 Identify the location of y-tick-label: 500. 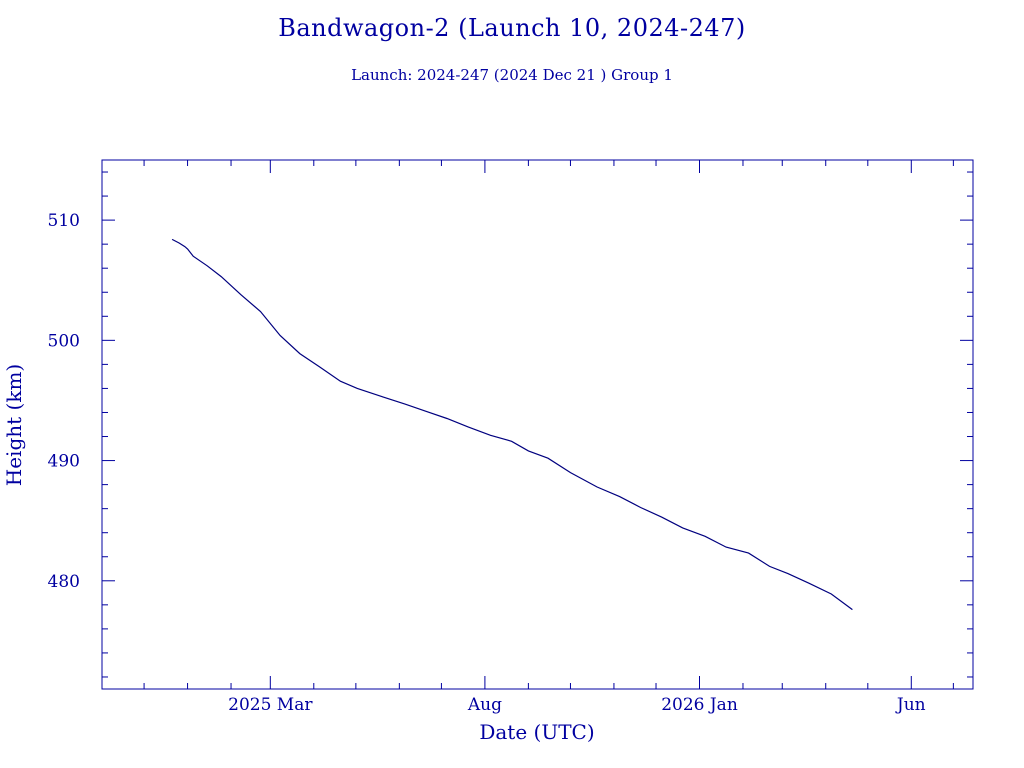
(64, 341).